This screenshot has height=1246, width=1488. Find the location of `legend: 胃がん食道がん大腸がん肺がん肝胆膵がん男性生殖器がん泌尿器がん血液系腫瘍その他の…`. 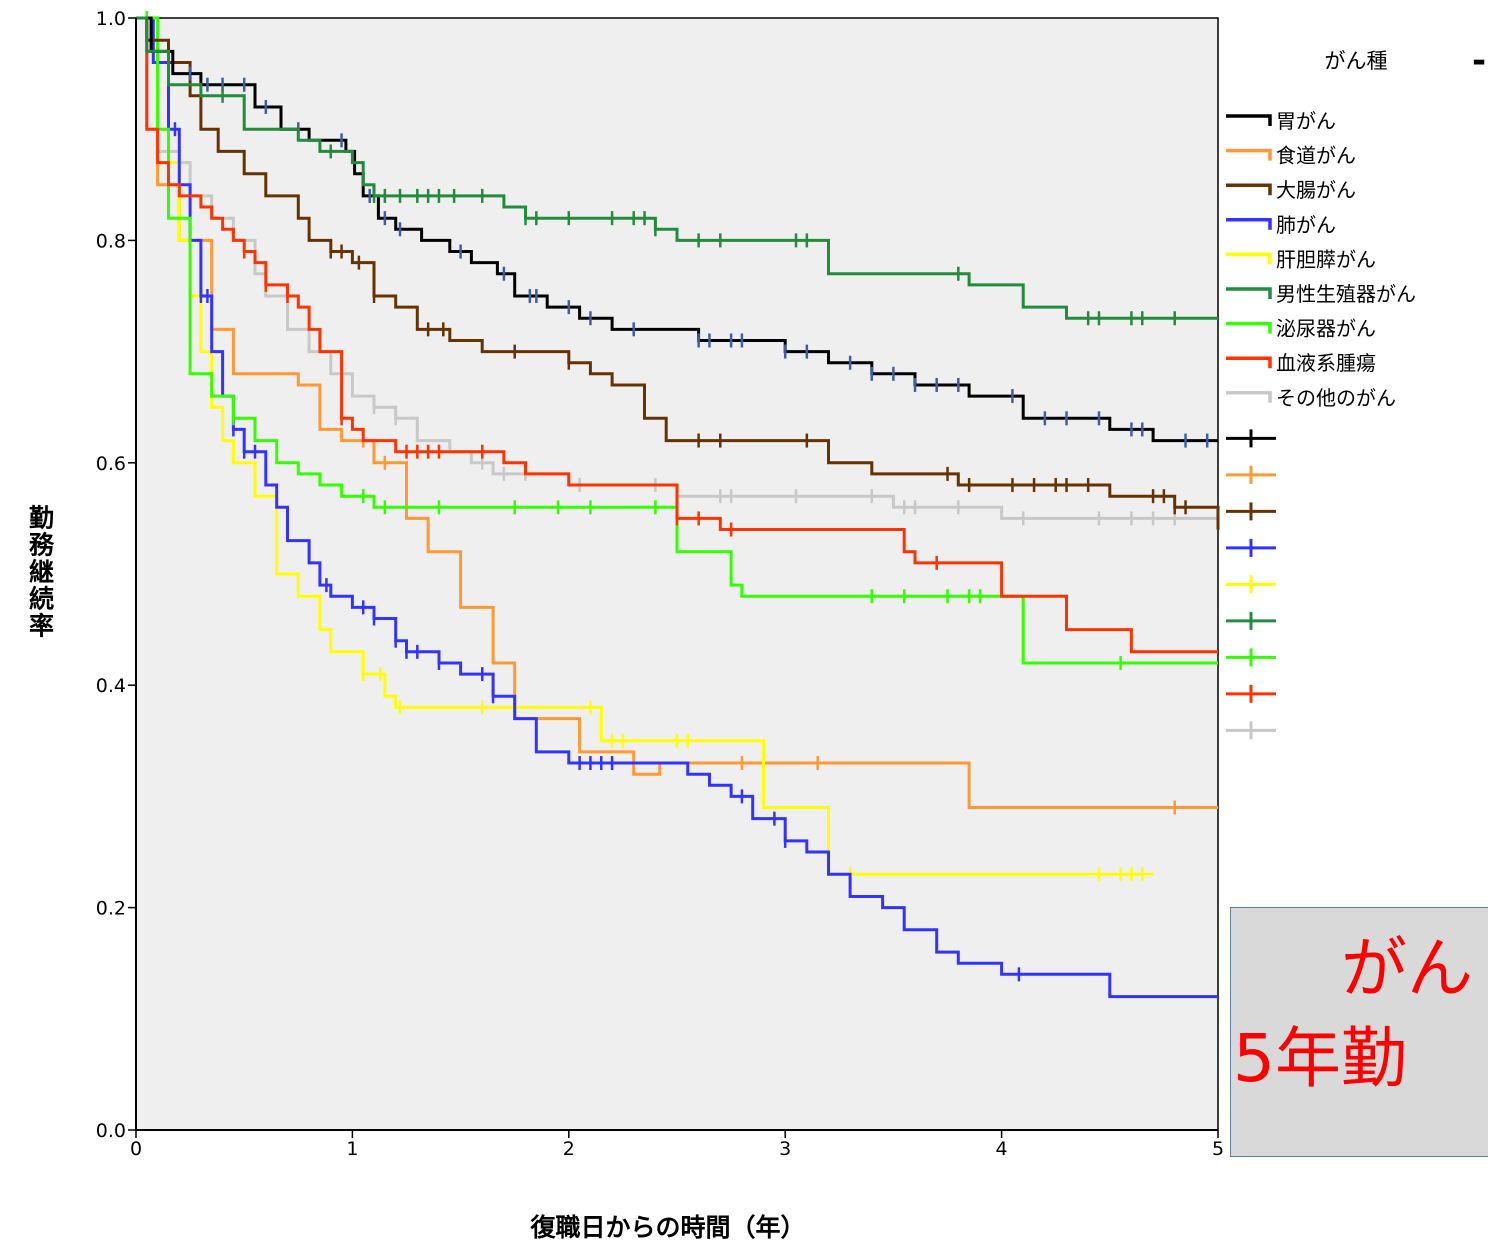

legend: 胃がん食道がん大腸がん肺がん肝胆膵がん男性生殖器がん泌尿器がん血液系腫瘍その他の… is located at coordinates (1321, 424).